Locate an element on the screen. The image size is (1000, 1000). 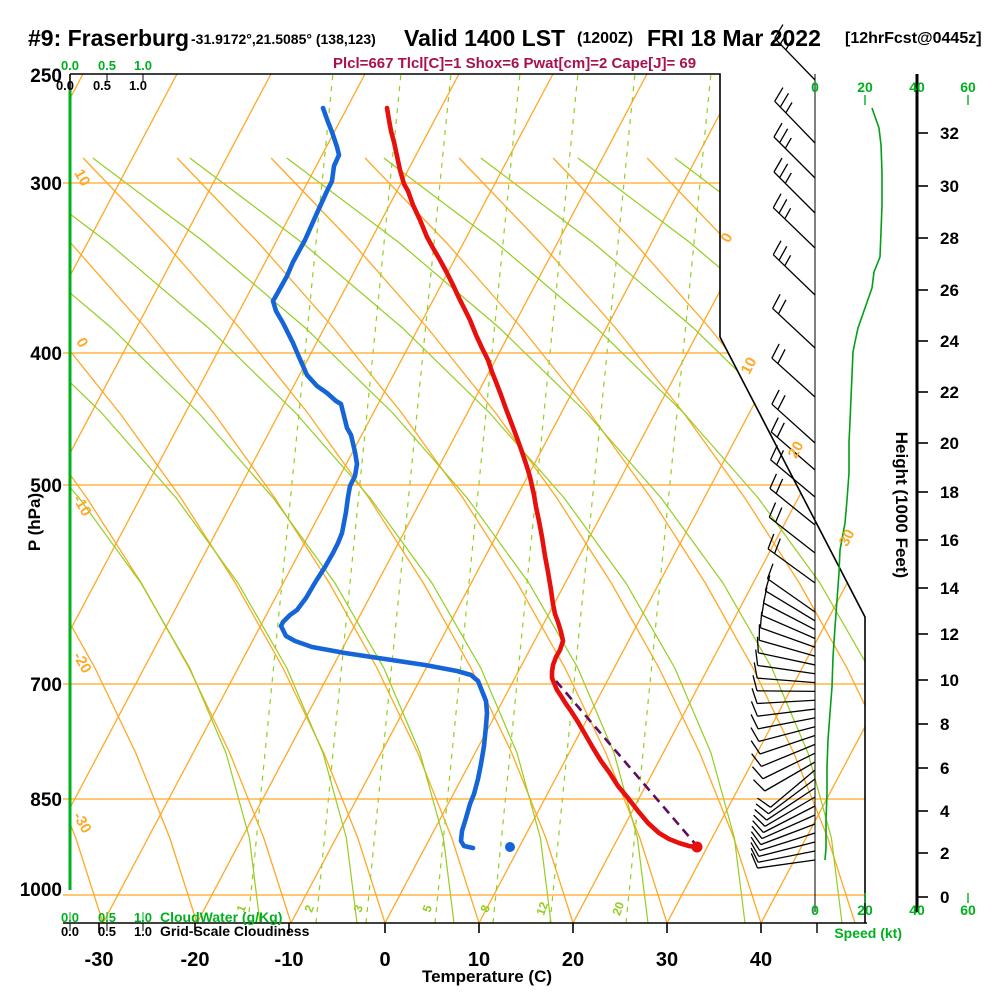
cloudwater-scale-label-bottom: 0.0 is located at coordinates (70, 917).